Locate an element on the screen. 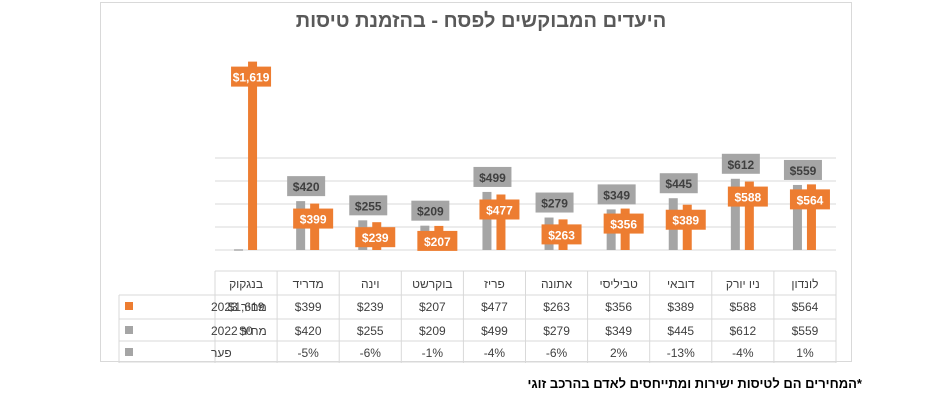  table-category: מדריד is located at coordinates (308, 284).